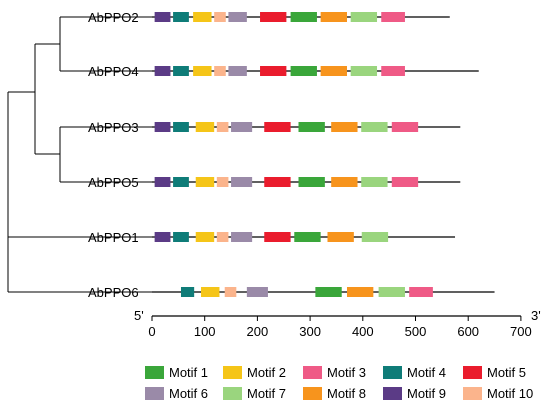 Image resolution: width=550 pixels, height=410 pixels. Describe the element at coordinates (426, 372) in the screenshot. I see `legend-label: Motif 4` at that location.